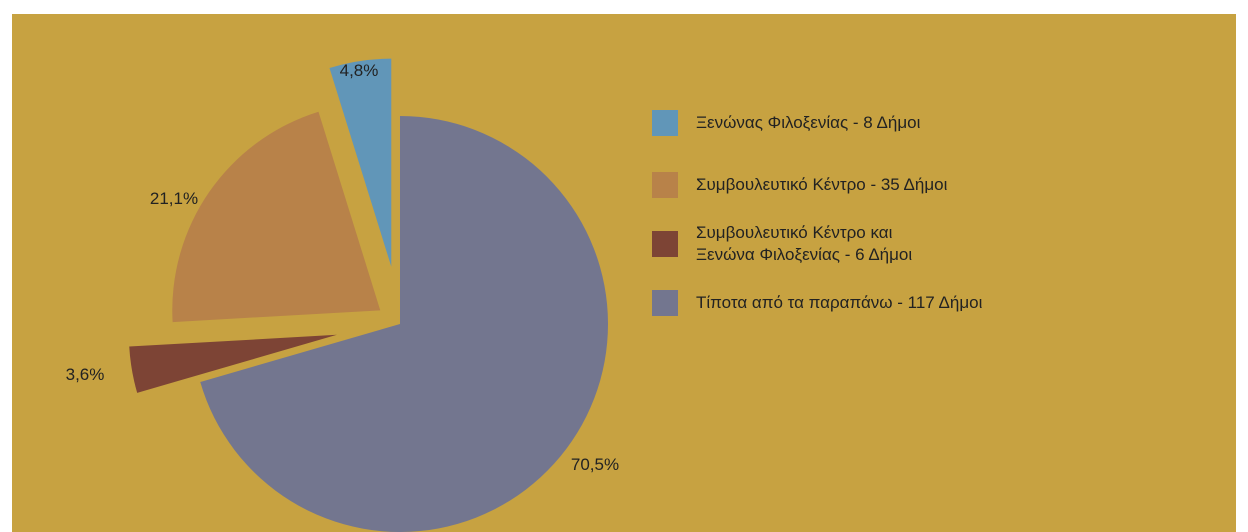  What do you see at coordinates (822, 184) in the screenshot?
I see `legend-label: Συμβουλευτικό Κέντρο - 35 Δήμοι` at bounding box center [822, 184].